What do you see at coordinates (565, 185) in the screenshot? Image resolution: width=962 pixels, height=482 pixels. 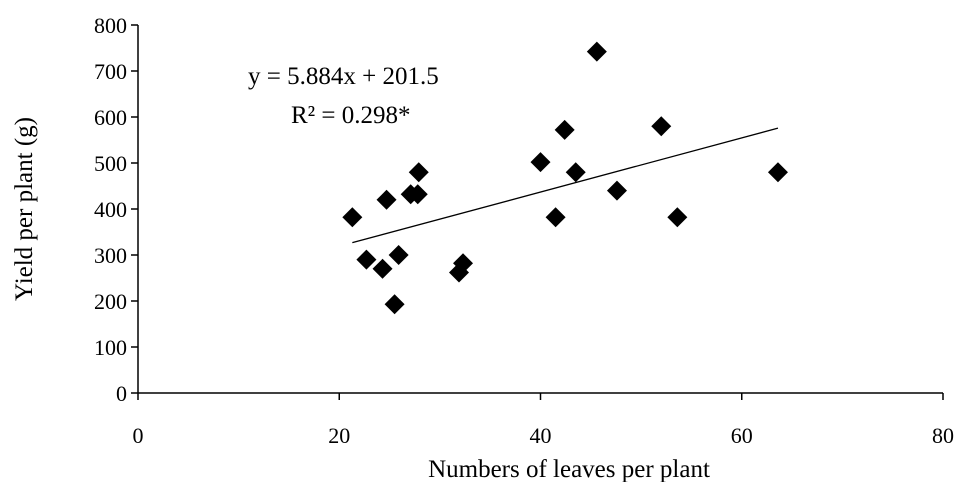 I see `trendline` at bounding box center [565, 185].